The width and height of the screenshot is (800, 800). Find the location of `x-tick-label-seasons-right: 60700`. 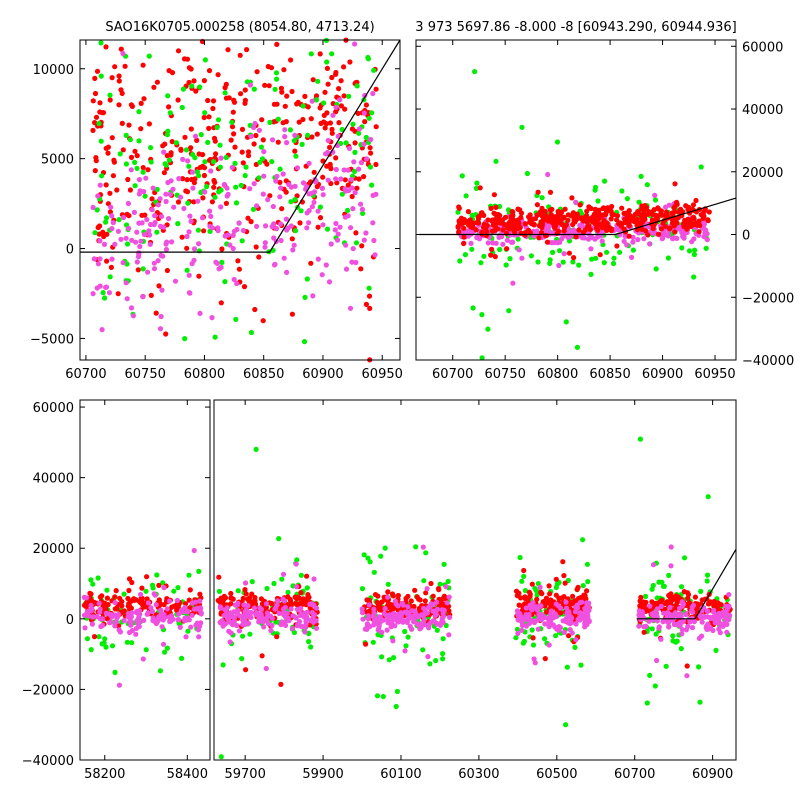

x-tick-label-seasons-right: 60700 is located at coordinates (634, 774).